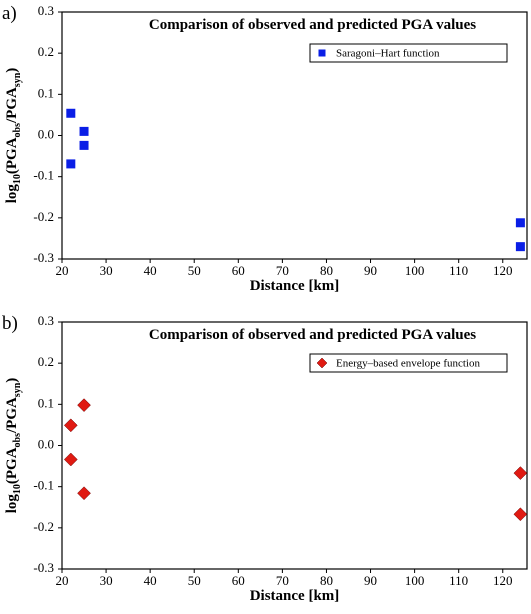 The image size is (531, 614). I want to click on panel-label: a), so click(9, 13).